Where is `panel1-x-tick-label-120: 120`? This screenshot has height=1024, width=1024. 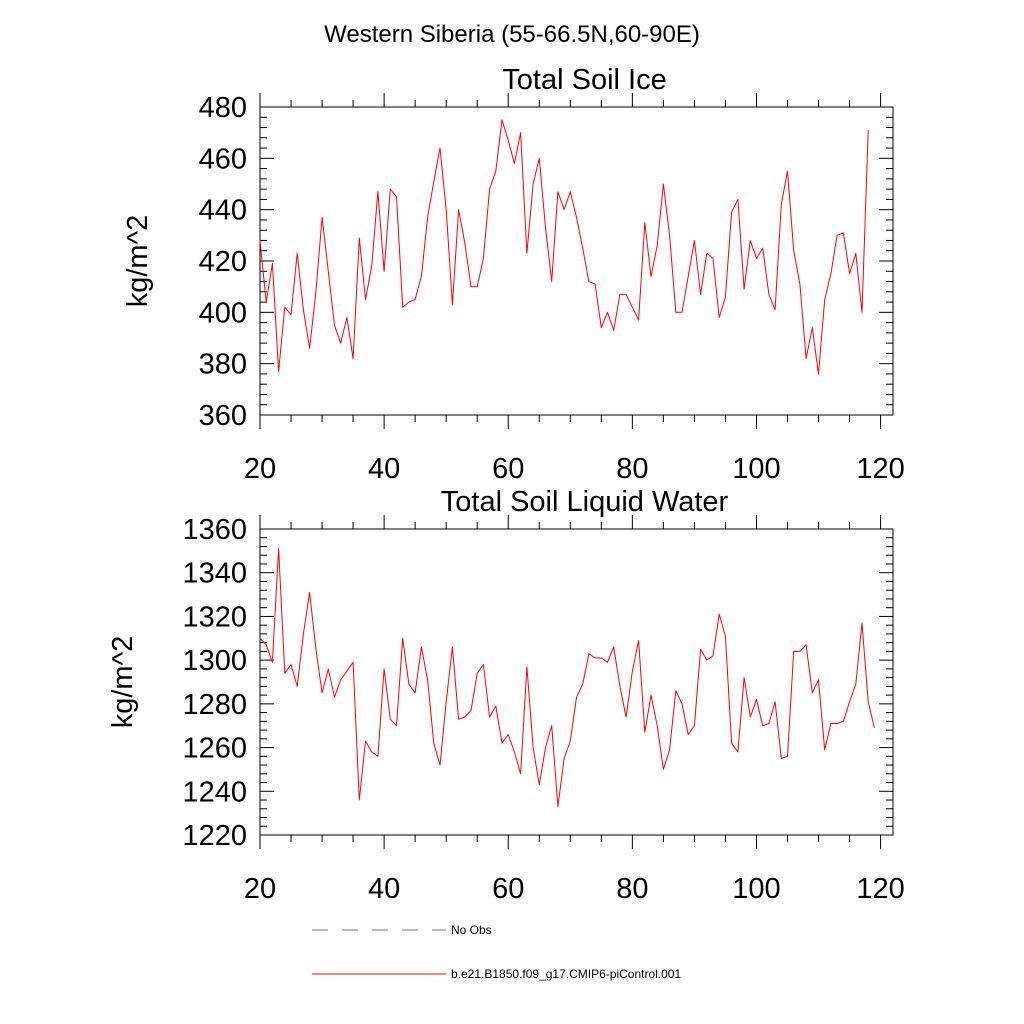
panel1-x-tick-label-120: 120 is located at coordinates (880, 889).